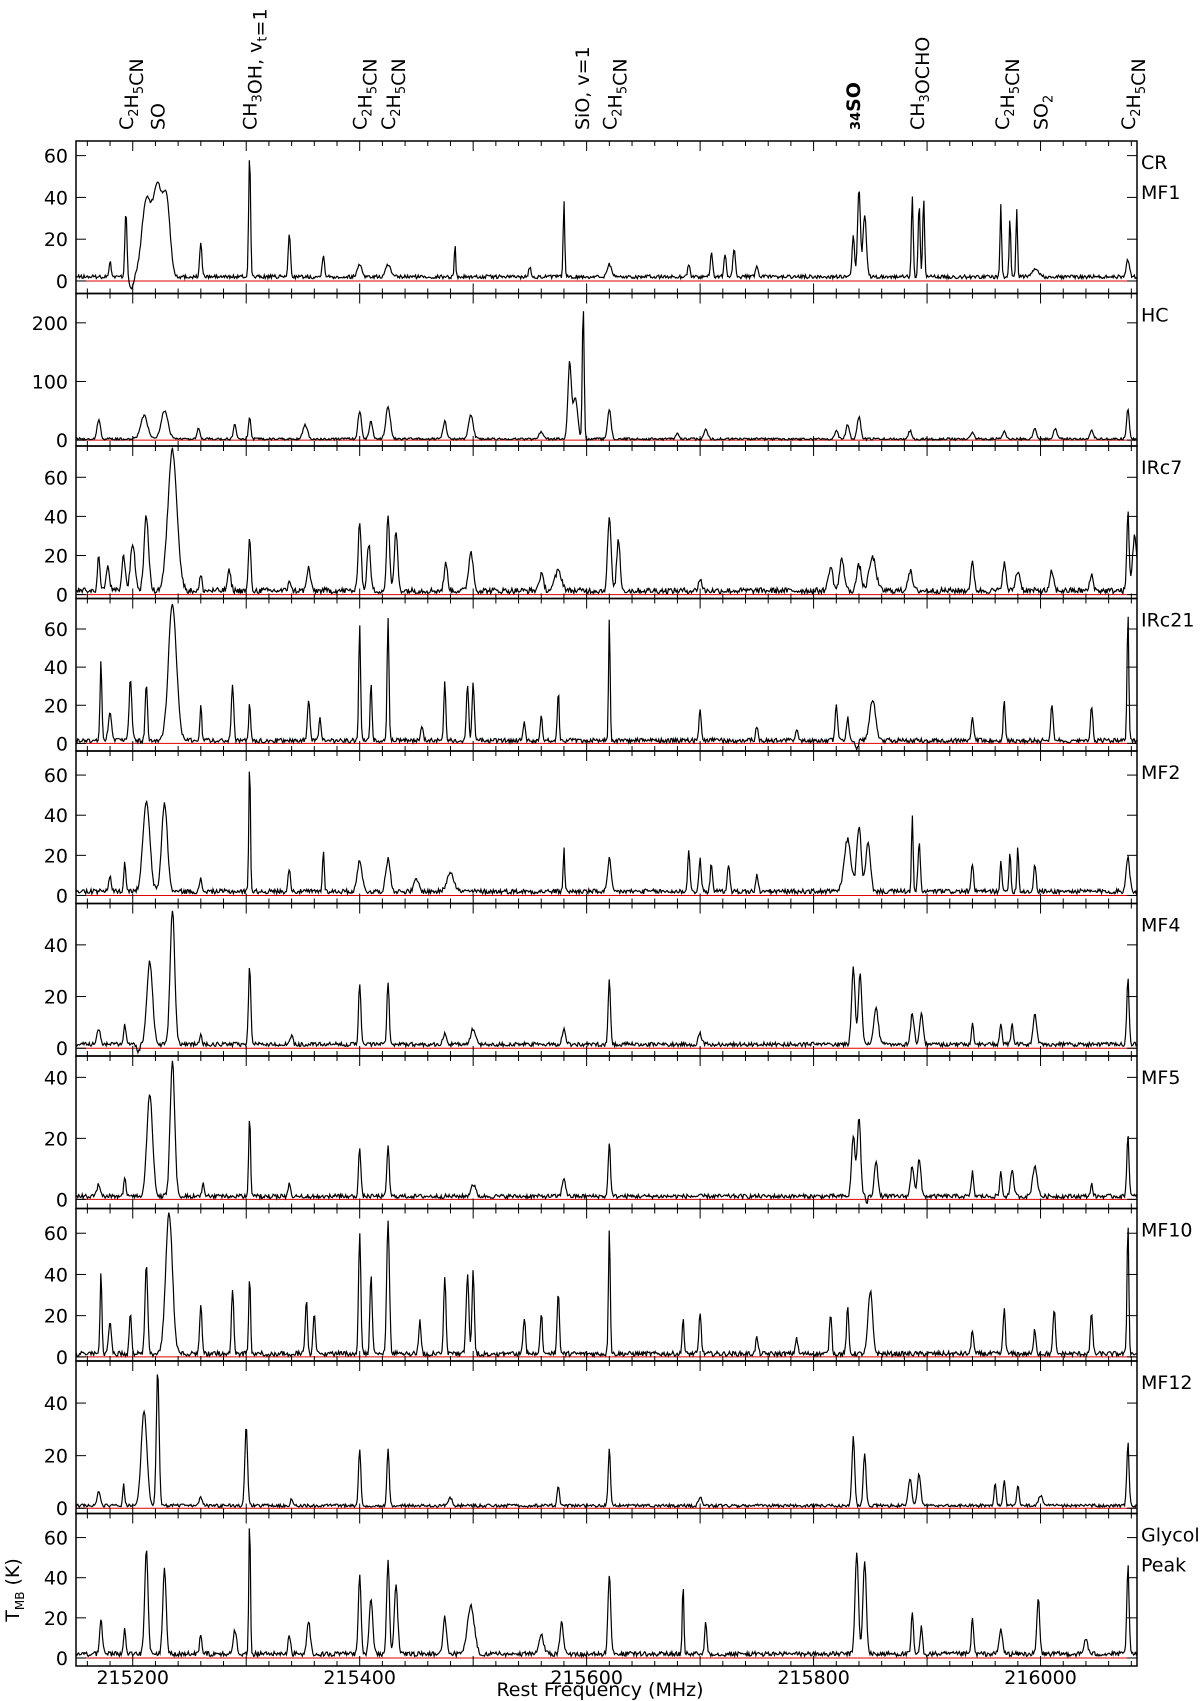  What do you see at coordinates (1167, 621) in the screenshot?
I see `panel-source-label: IRc21` at bounding box center [1167, 621].